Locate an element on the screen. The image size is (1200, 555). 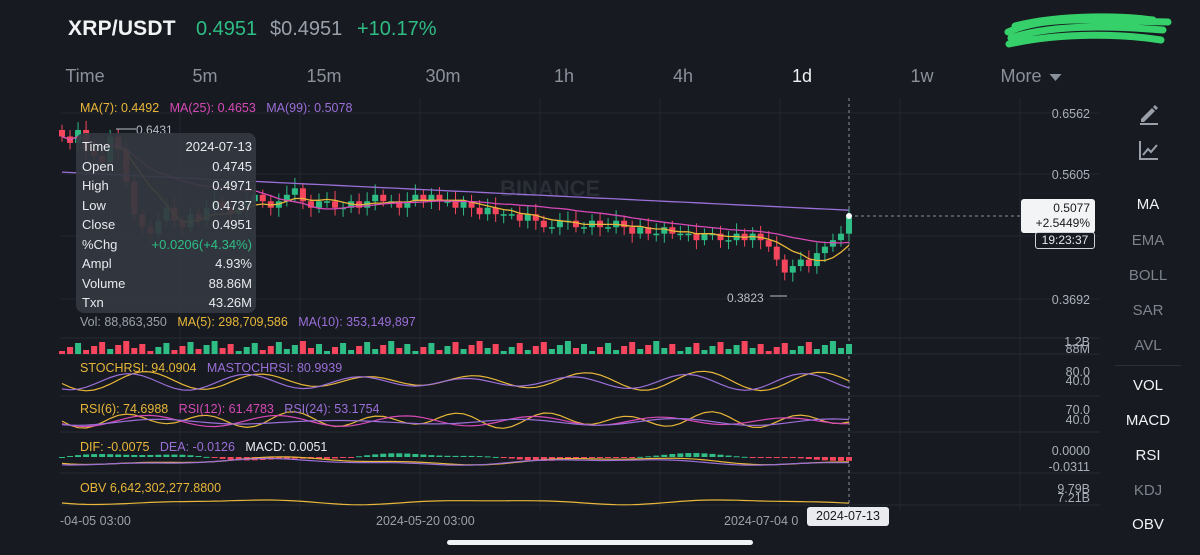
indicator-vol: VOL is located at coordinates (1147, 385).